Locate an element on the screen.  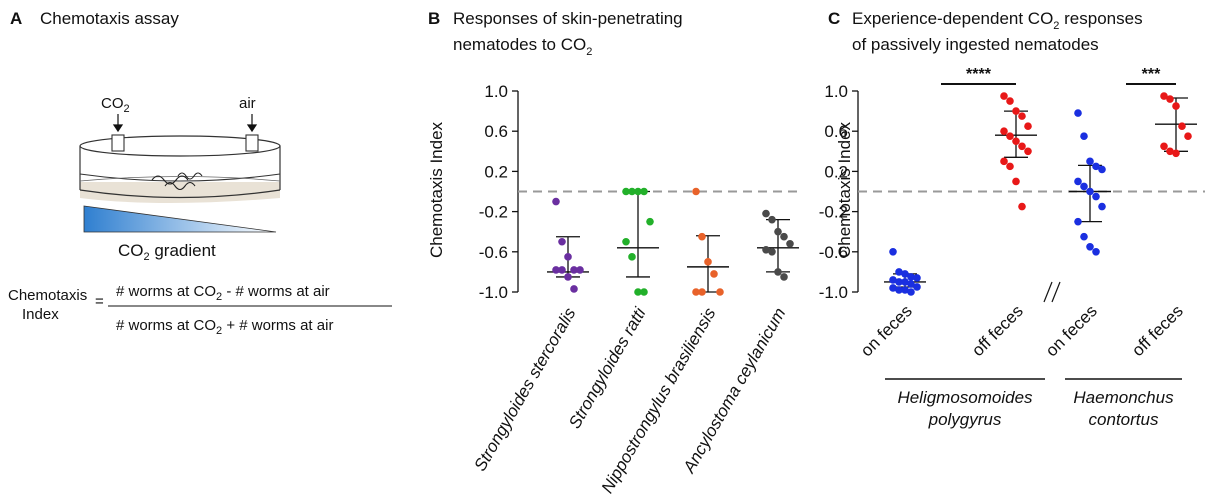
significance-stars: *** is located at coordinates (1151, 74).